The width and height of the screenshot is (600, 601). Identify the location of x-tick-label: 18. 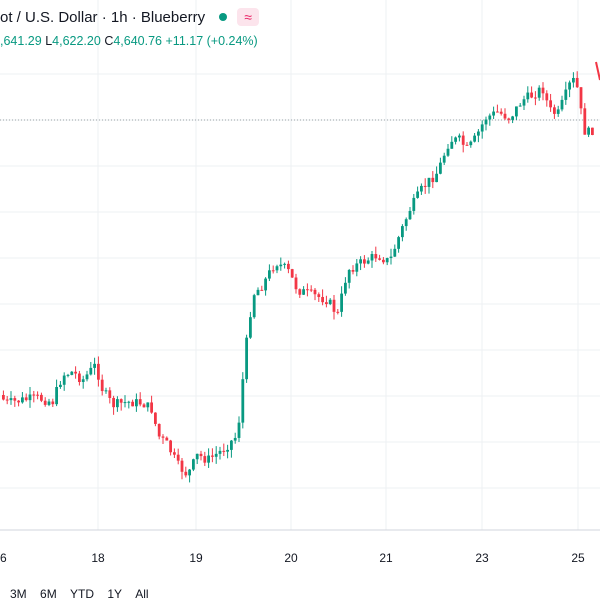
(98, 558).